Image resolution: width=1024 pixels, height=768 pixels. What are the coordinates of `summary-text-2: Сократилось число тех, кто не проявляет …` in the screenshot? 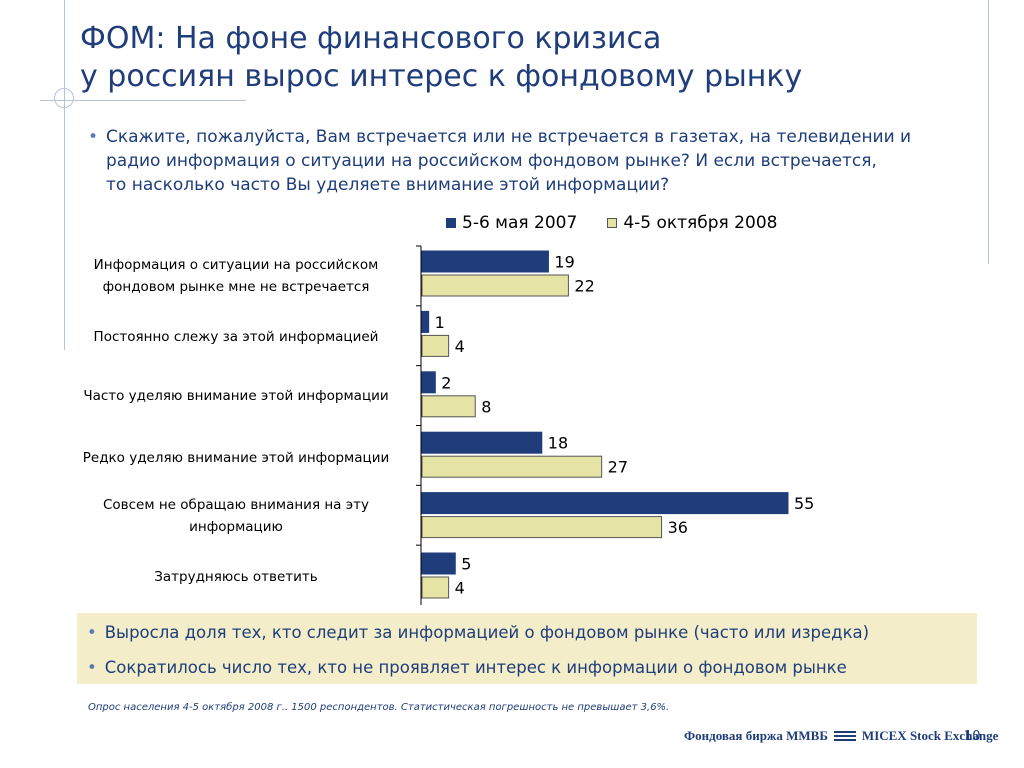 It's located at (475, 667).